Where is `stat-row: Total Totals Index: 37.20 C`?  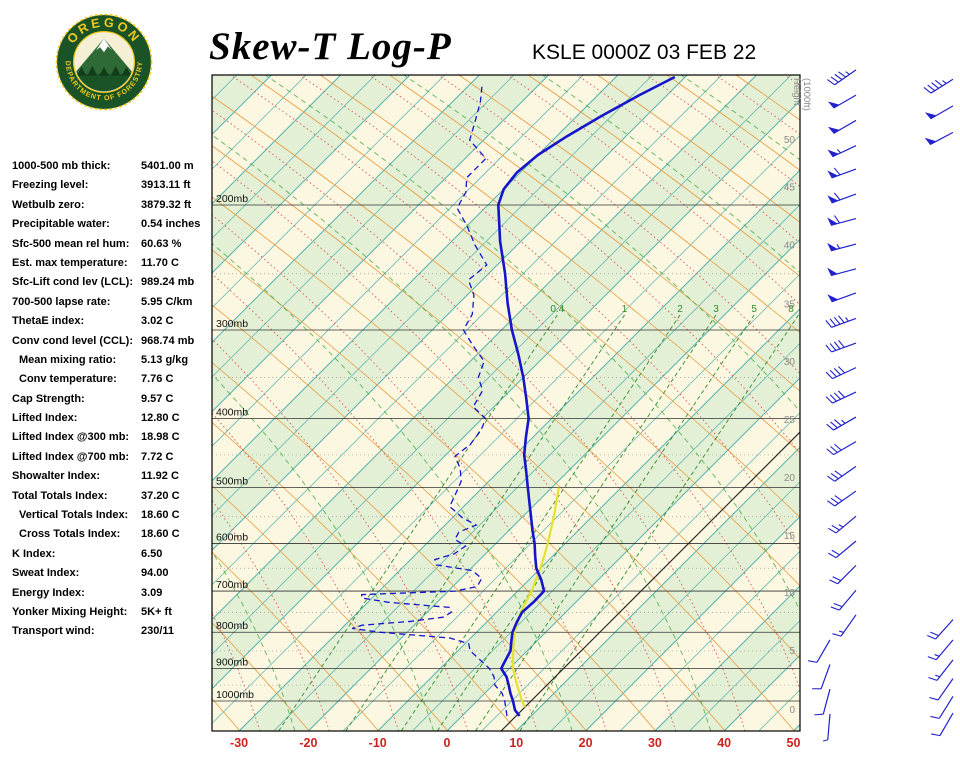 stat-row: Total Totals Index: 37.20 C is located at coordinates (112, 497).